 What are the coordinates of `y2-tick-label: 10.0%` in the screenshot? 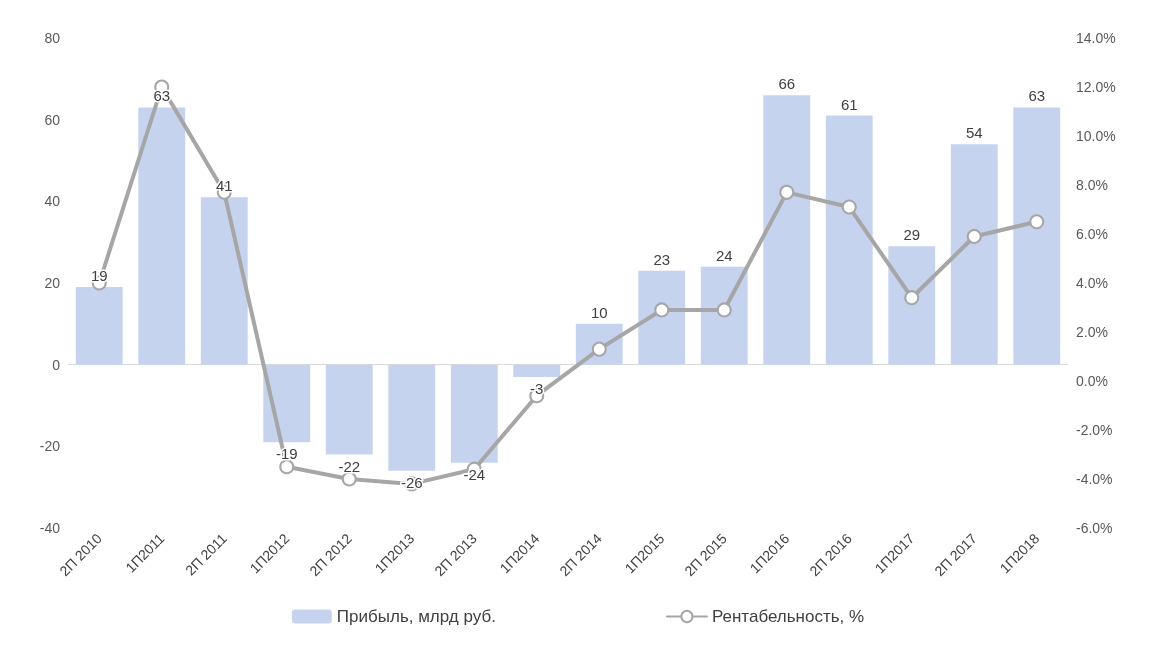 It's located at (1096, 136).